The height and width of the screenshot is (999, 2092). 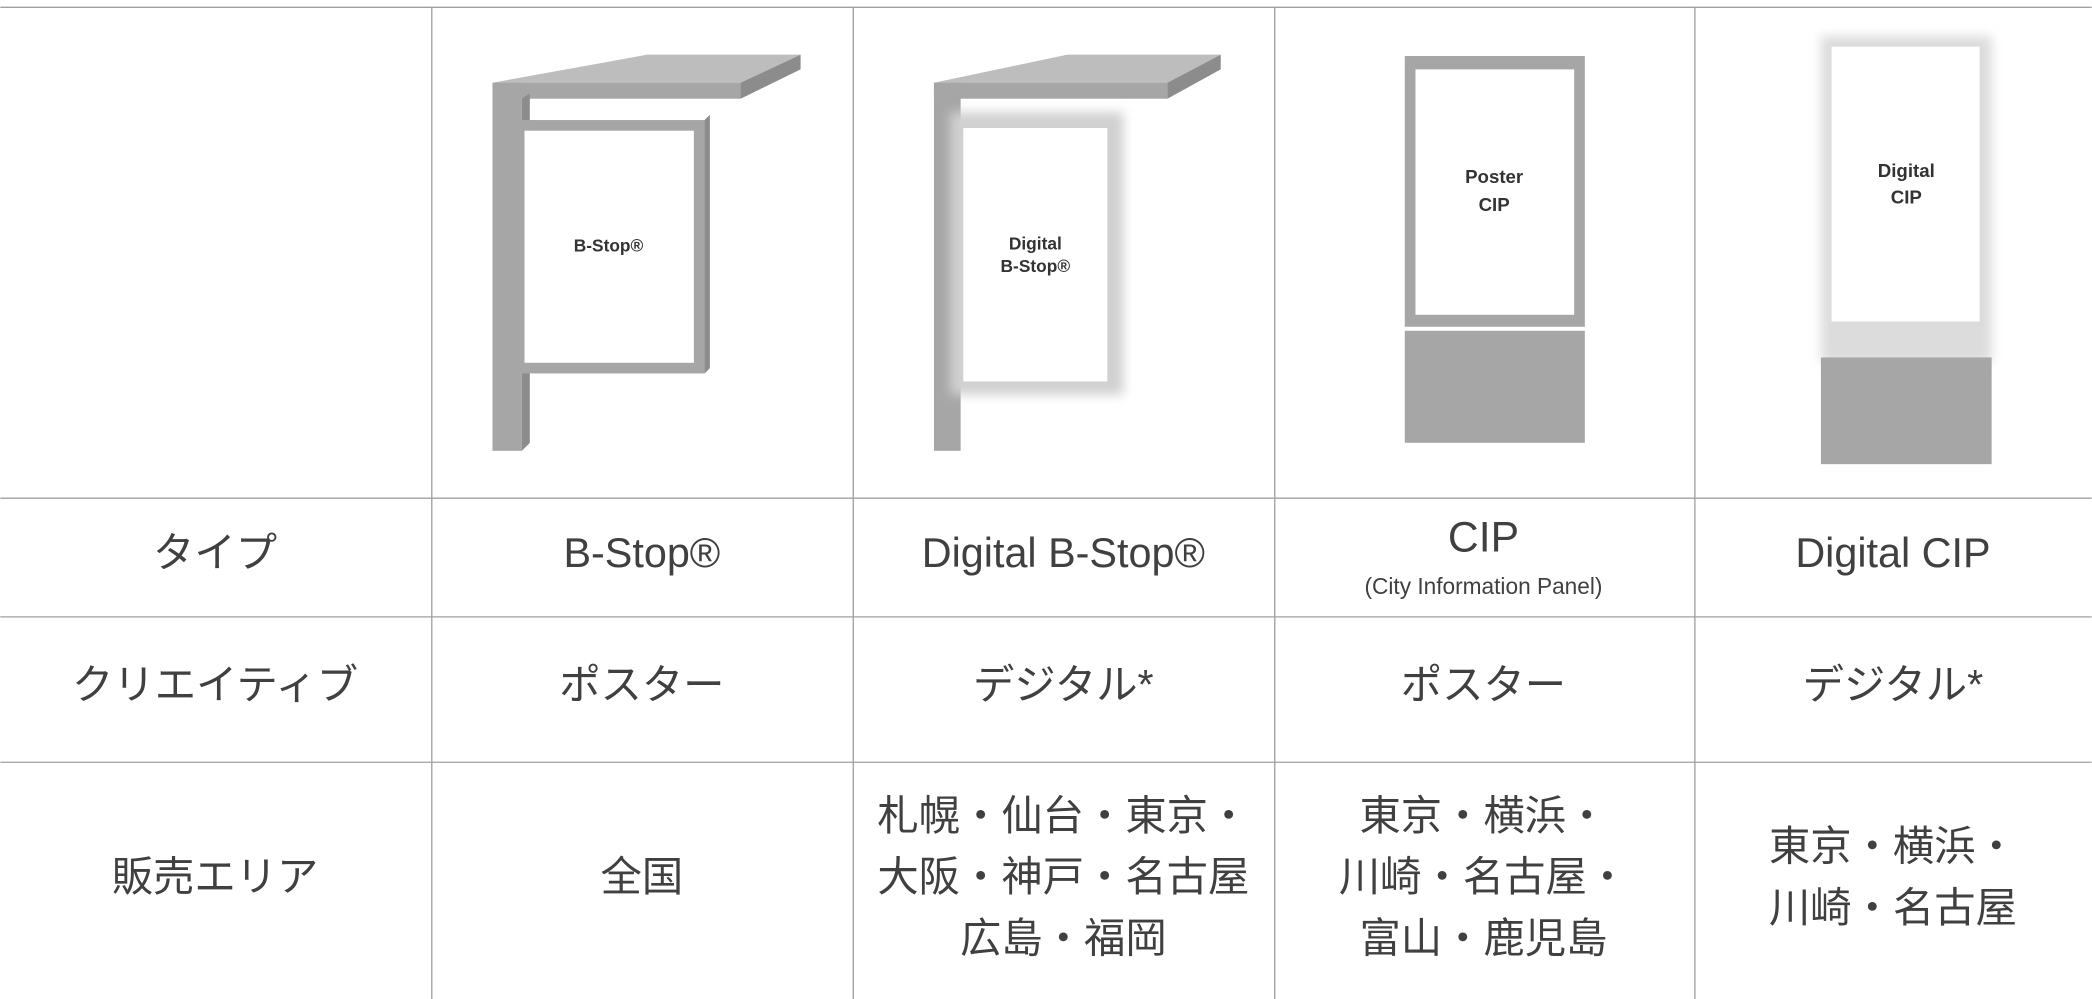 I want to click on cell-text: 富山・鹿児島, so click(x=1483, y=939).